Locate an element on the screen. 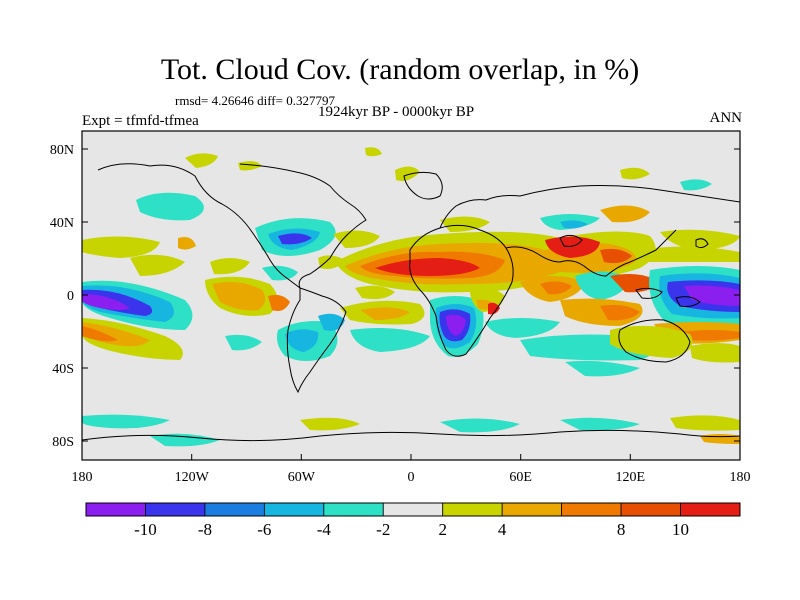  samer-blue is located at coordinates (302, 340).